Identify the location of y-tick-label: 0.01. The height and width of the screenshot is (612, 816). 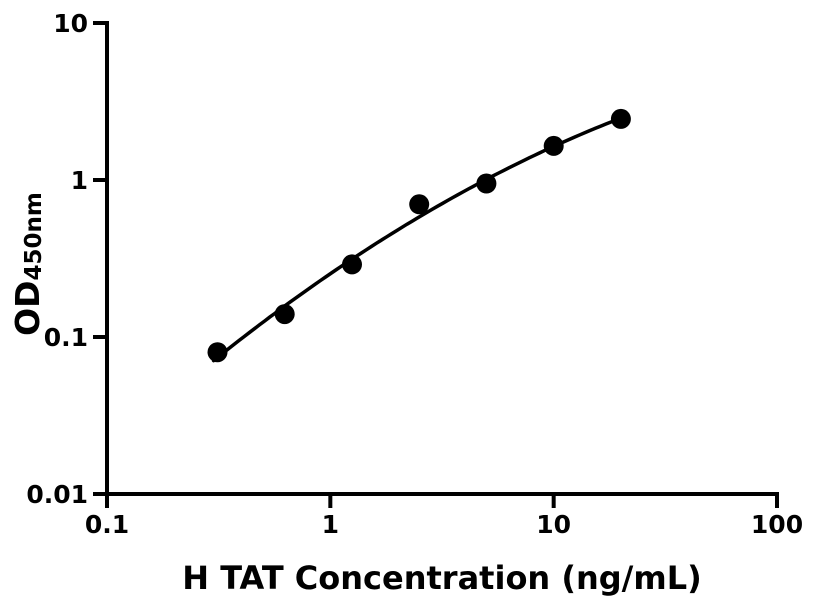
(57, 494).